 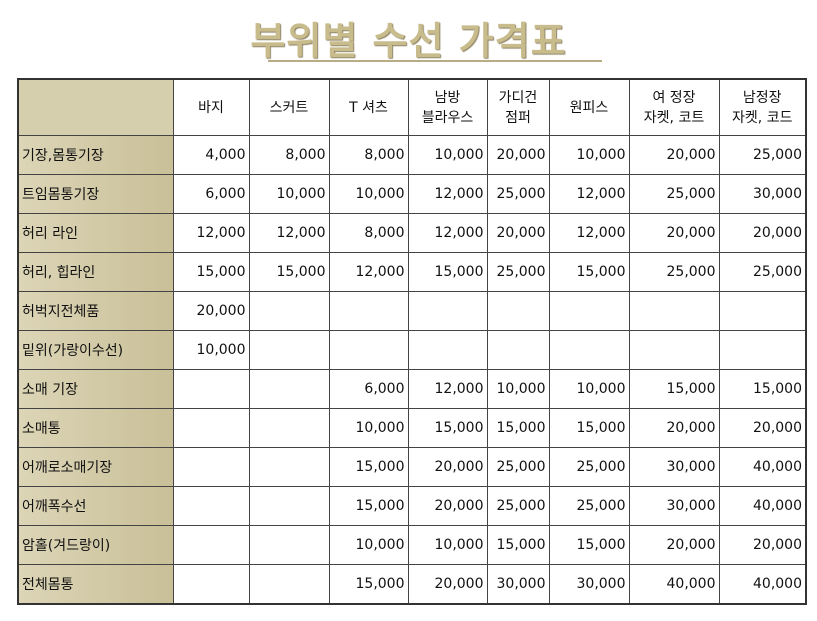 I want to click on table-row: 허벅지전체품 20,000, so click(x=412, y=311).